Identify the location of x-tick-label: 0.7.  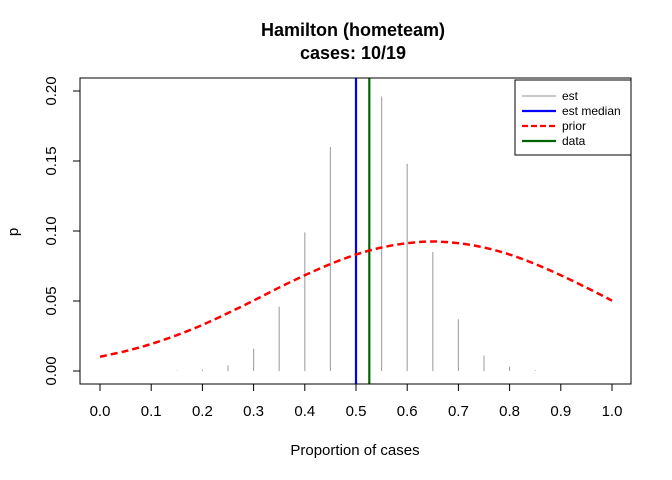
(458, 411).